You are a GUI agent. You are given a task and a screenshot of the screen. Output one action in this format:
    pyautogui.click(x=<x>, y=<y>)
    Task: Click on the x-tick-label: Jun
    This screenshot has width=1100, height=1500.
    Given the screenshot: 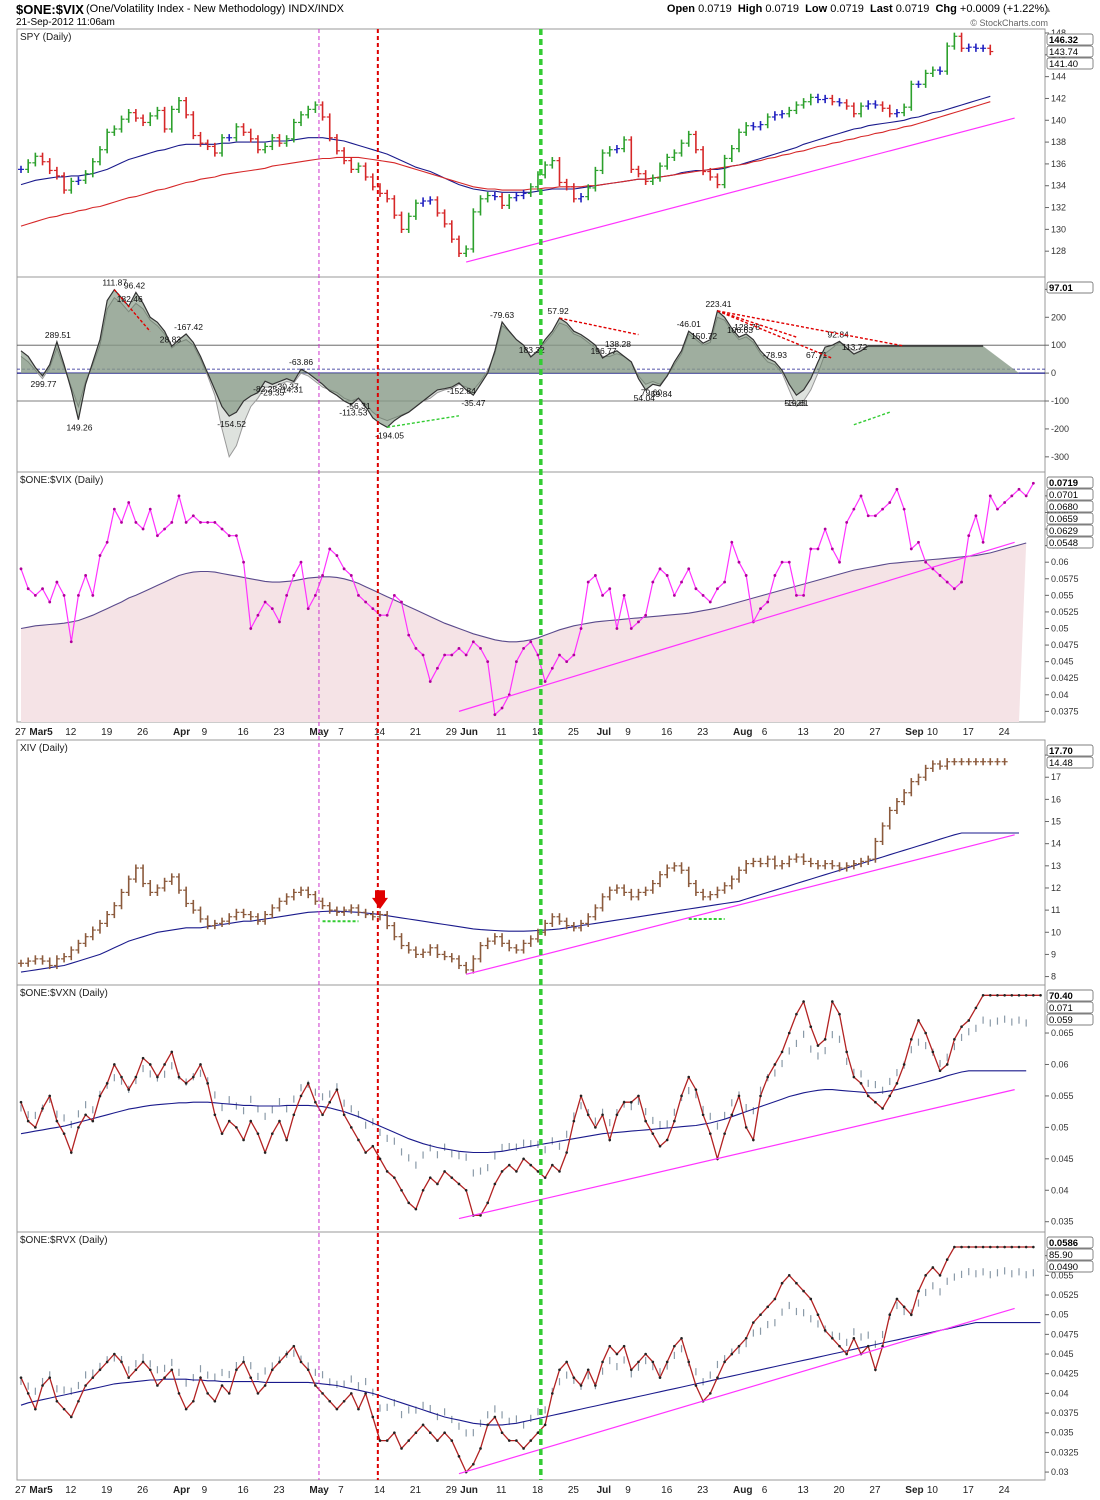 What is the action you would take?
    pyautogui.click(x=469, y=732)
    